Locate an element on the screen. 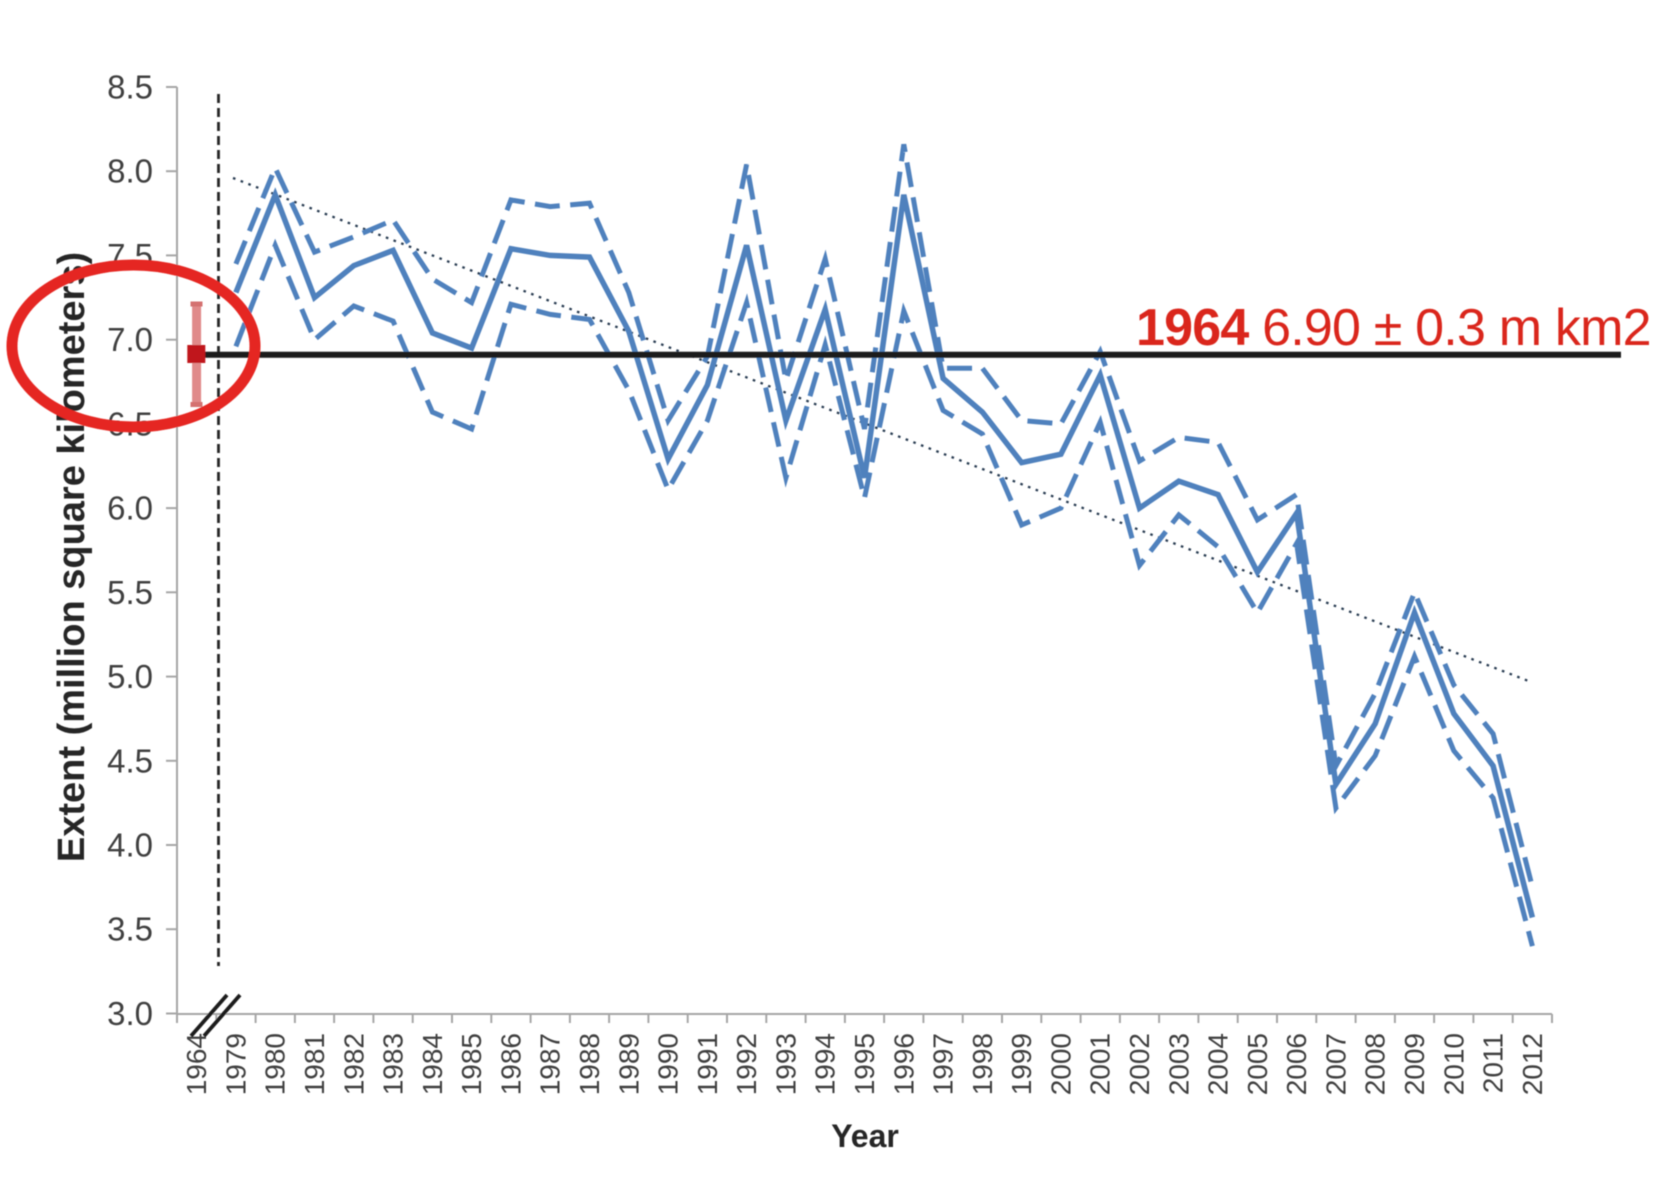  svg-text: 1964 6.90 ± 0.3 m km2 is located at coordinates (1393, 328).